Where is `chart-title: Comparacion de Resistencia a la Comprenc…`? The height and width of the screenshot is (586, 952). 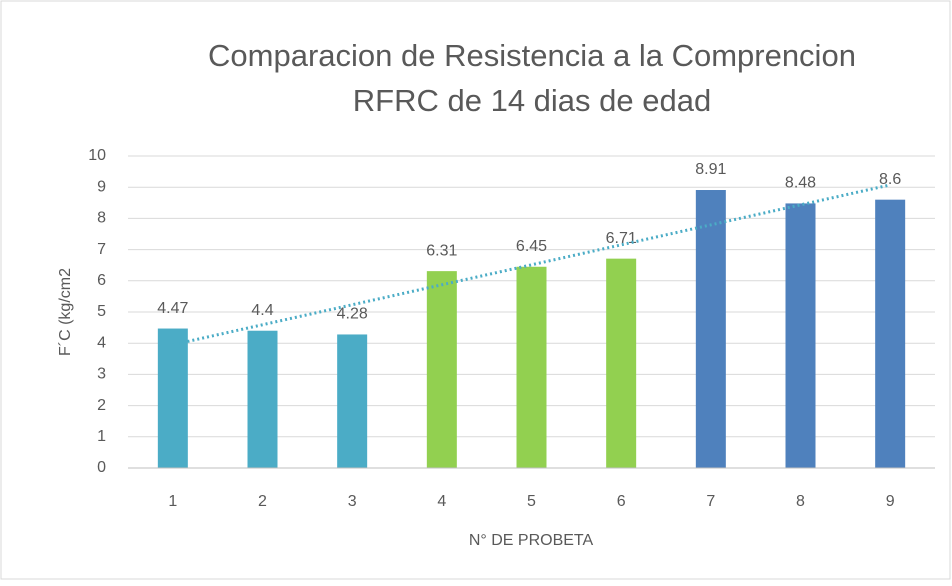 chart-title: Comparacion de Resistencia a la Comprenc… is located at coordinates (532, 55).